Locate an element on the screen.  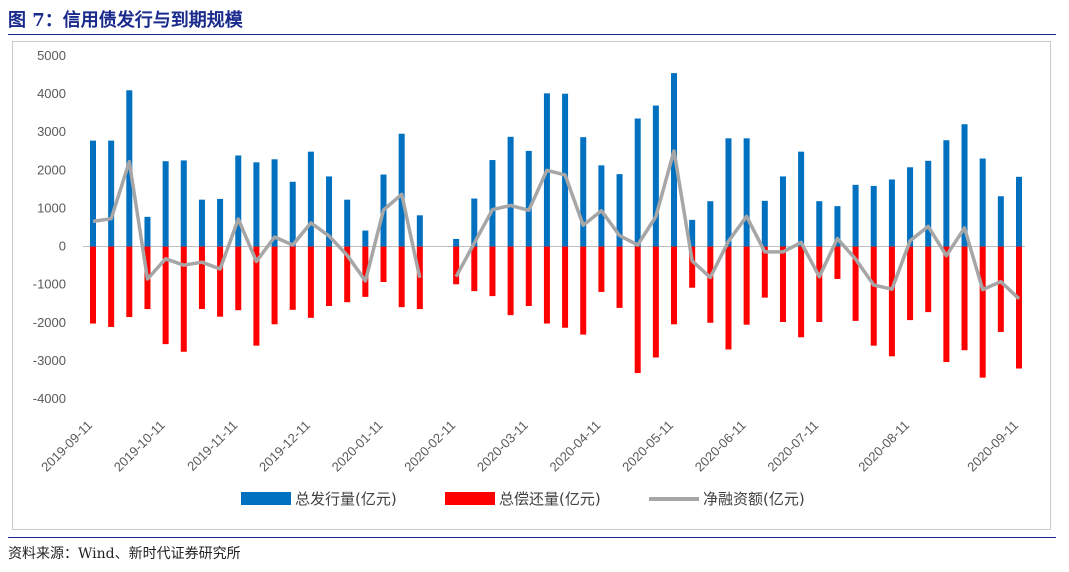
legend-swatch-repayment is located at coordinates (470, 498).